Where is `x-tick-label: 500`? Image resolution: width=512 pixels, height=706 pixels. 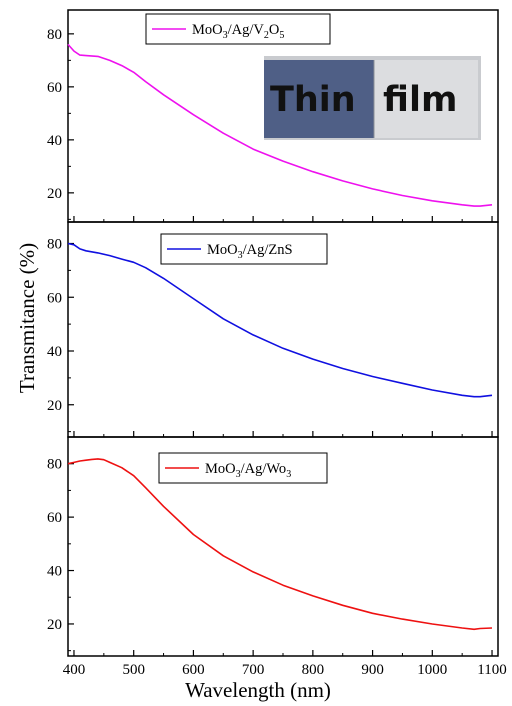 x-tick-label: 500 is located at coordinates (133, 670).